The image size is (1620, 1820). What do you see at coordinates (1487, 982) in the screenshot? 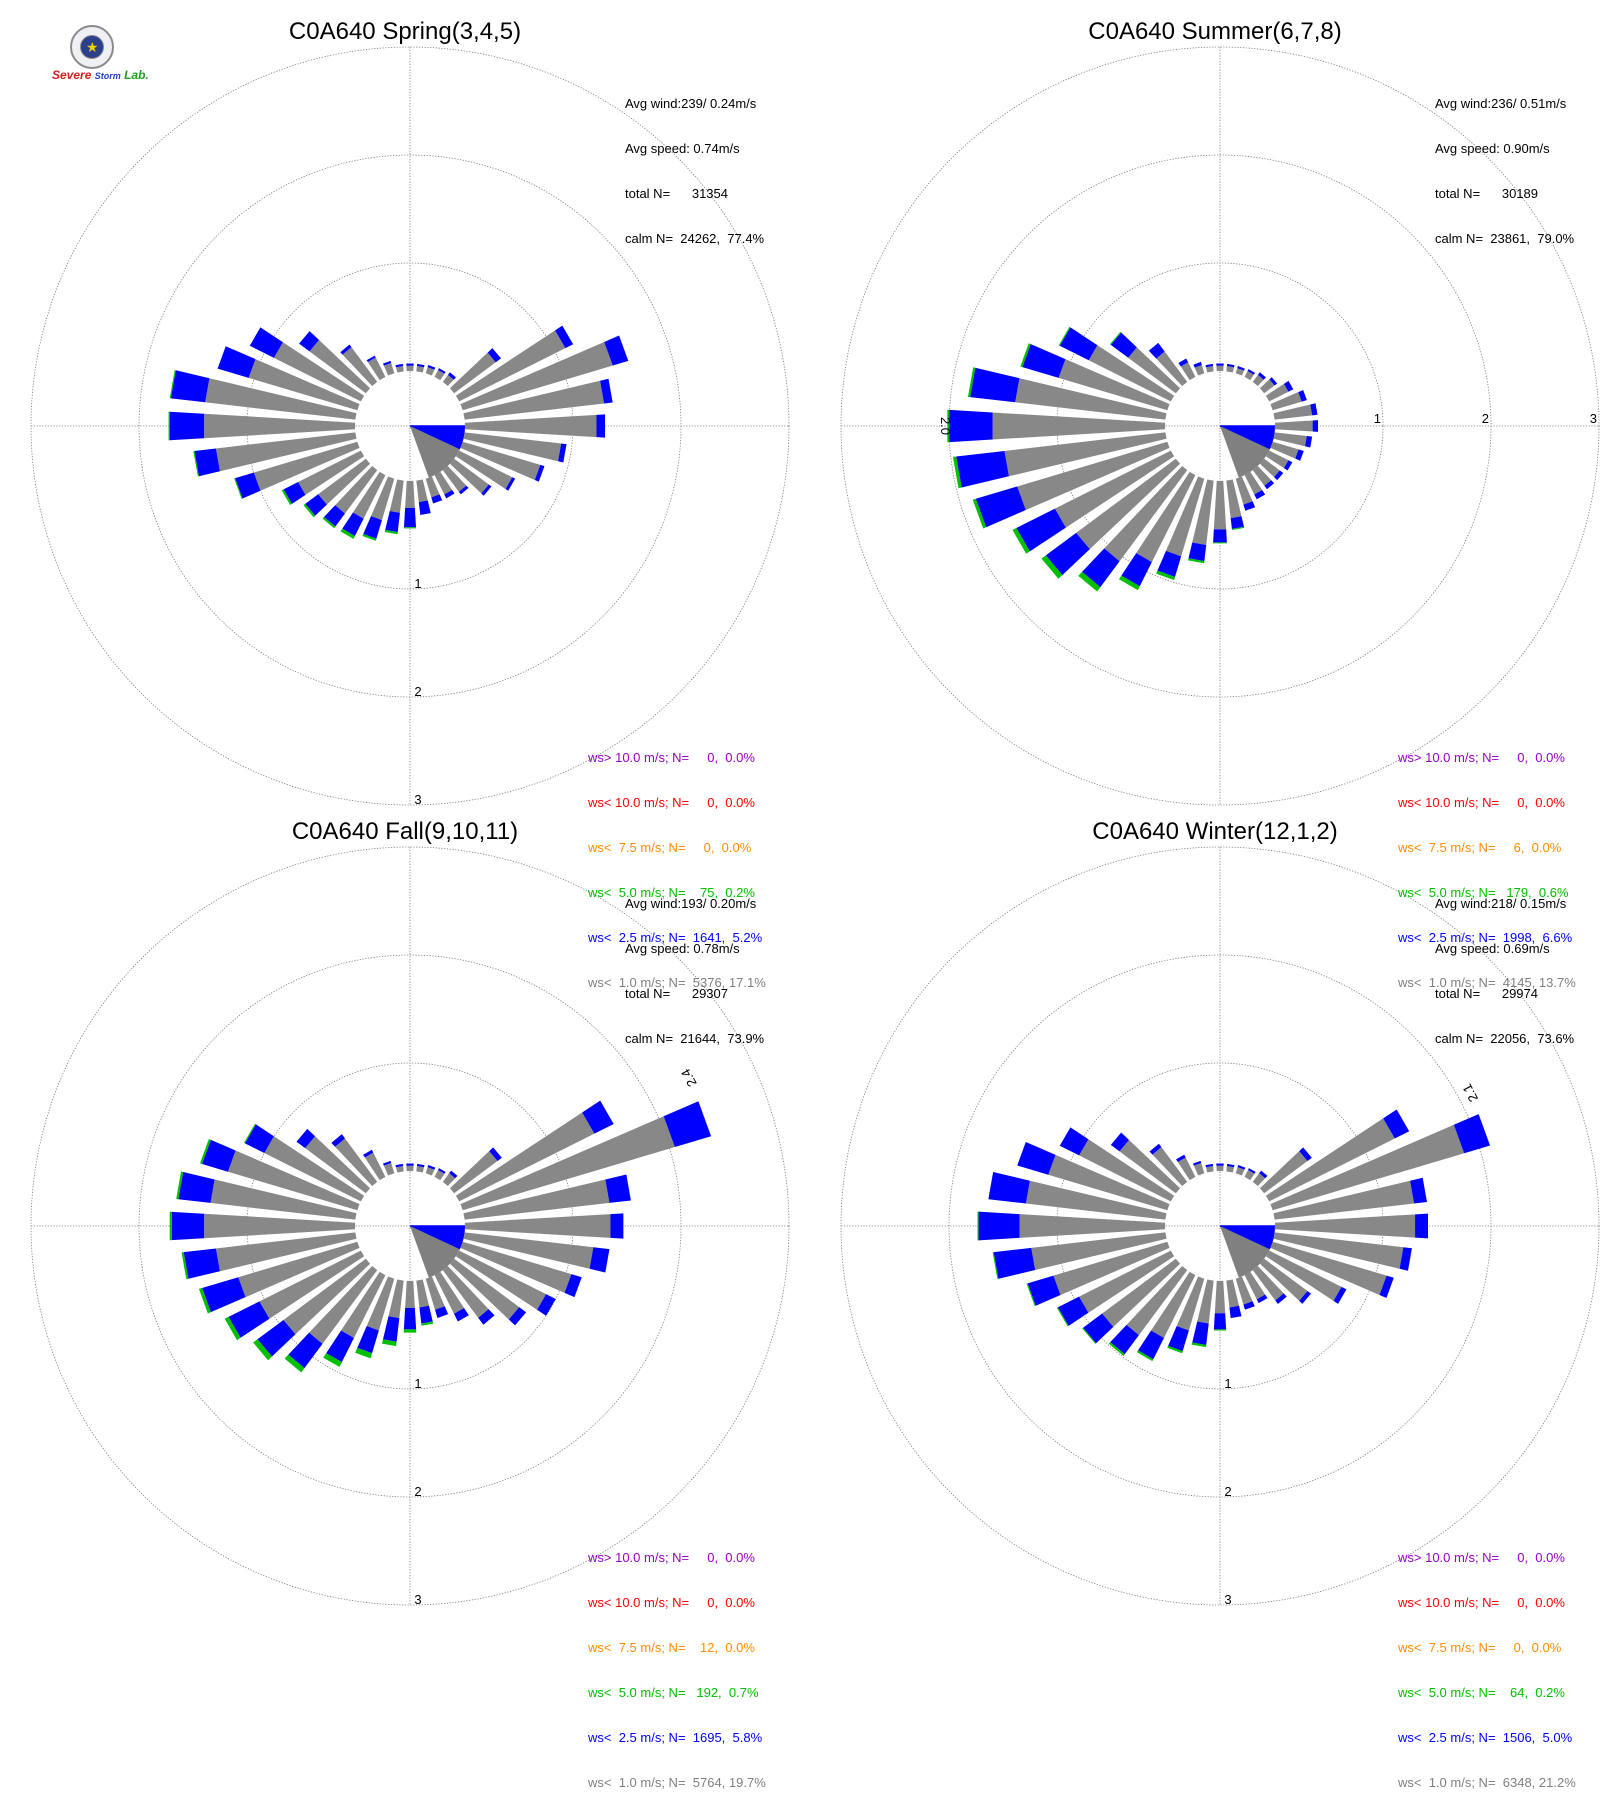
I see `legend-lt1: ws< 1.0 m/s; N= 4145, 13.7%` at bounding box center [1487, 982].